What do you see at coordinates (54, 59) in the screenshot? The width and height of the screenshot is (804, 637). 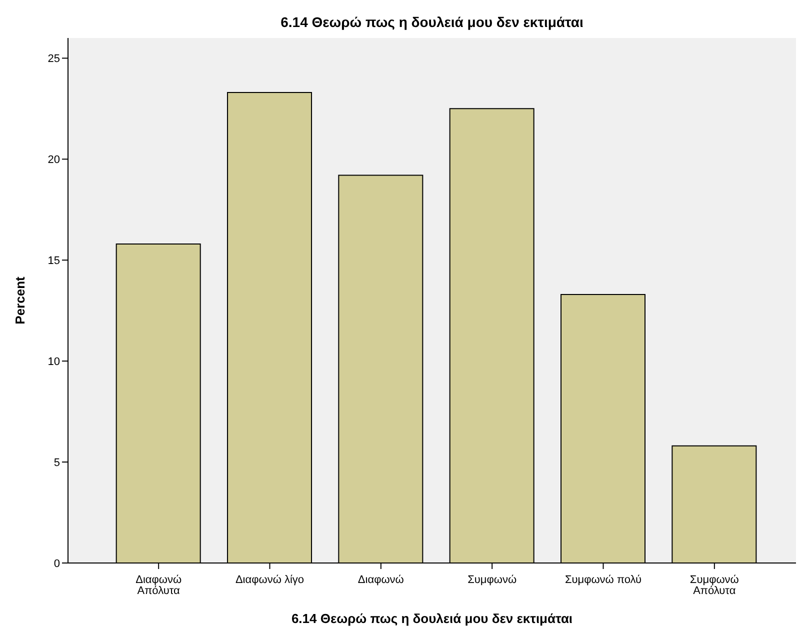 I see `y-tick-label: 25` at bounding box center [54, 59].